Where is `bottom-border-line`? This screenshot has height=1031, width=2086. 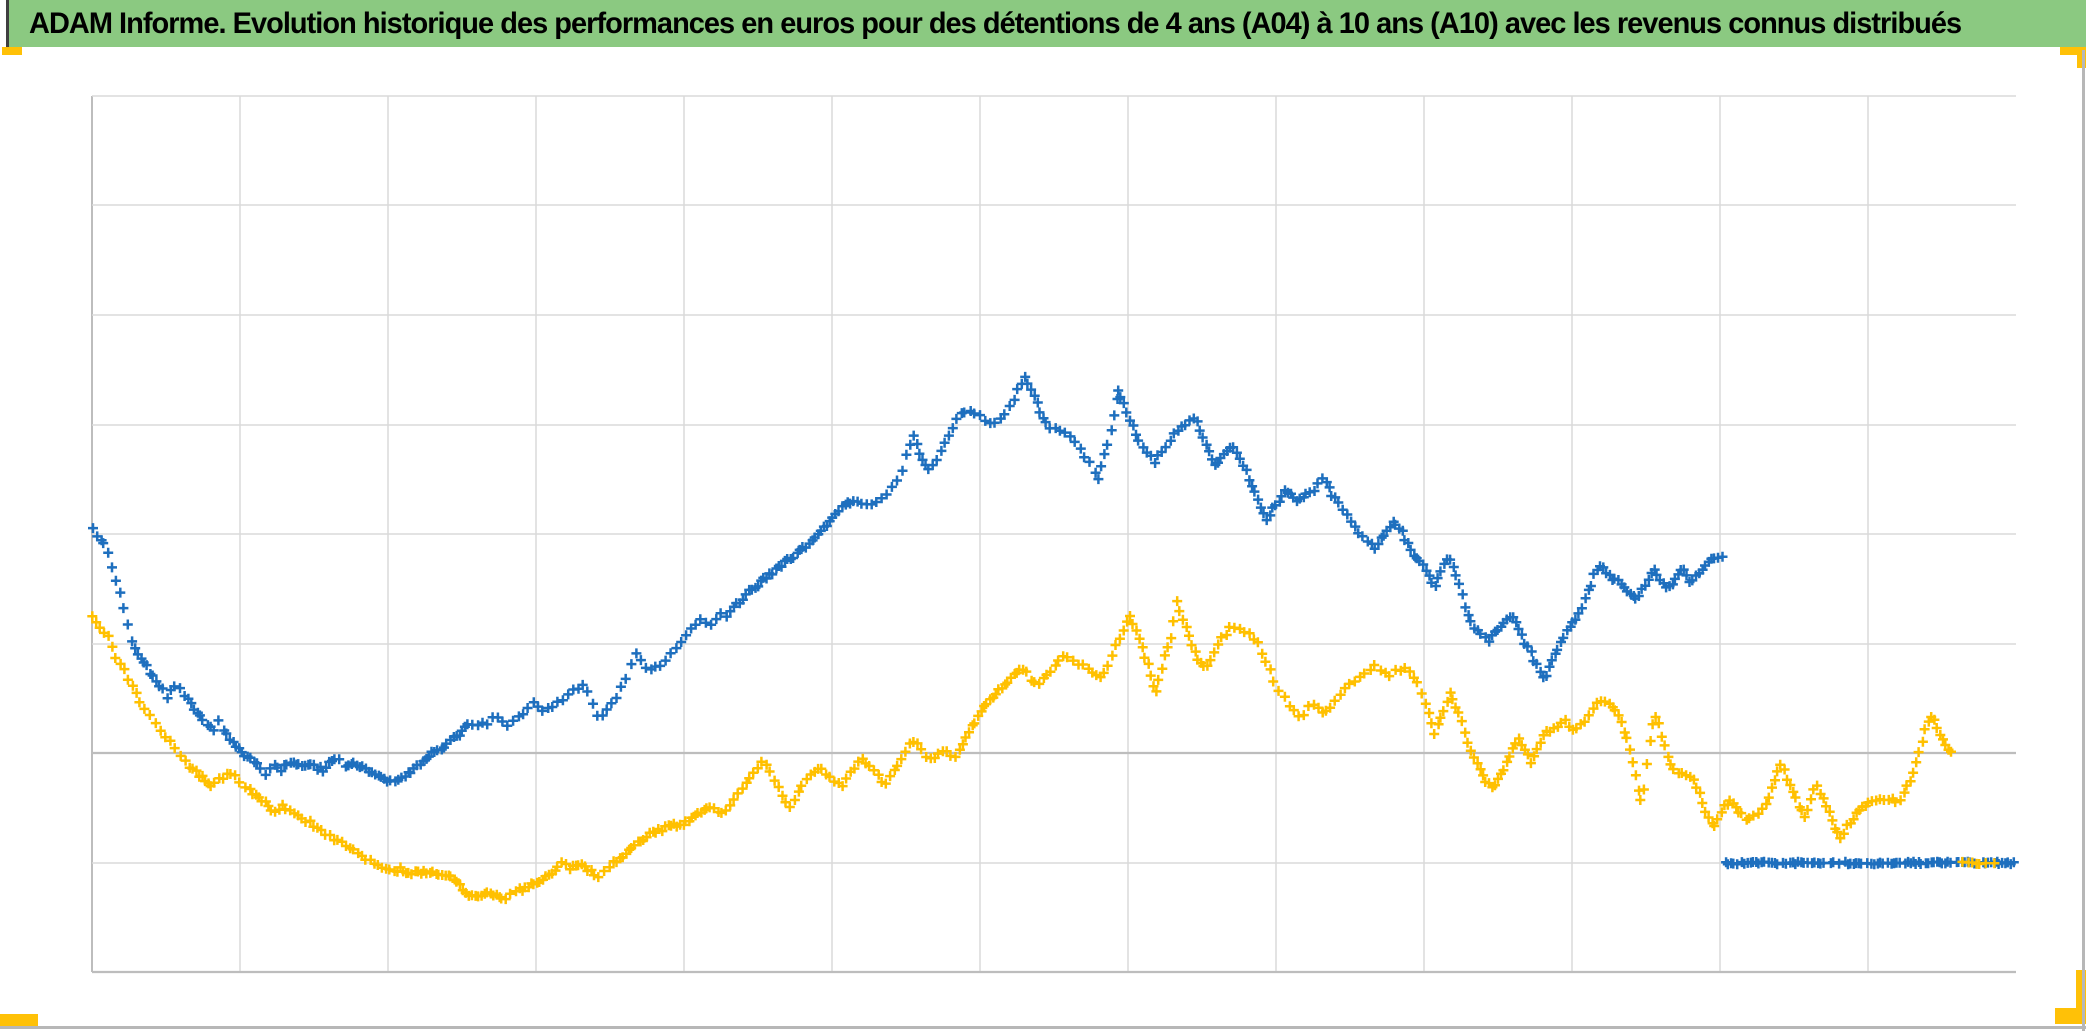 bottom-border-line is located at coordinates (1043, 1027).